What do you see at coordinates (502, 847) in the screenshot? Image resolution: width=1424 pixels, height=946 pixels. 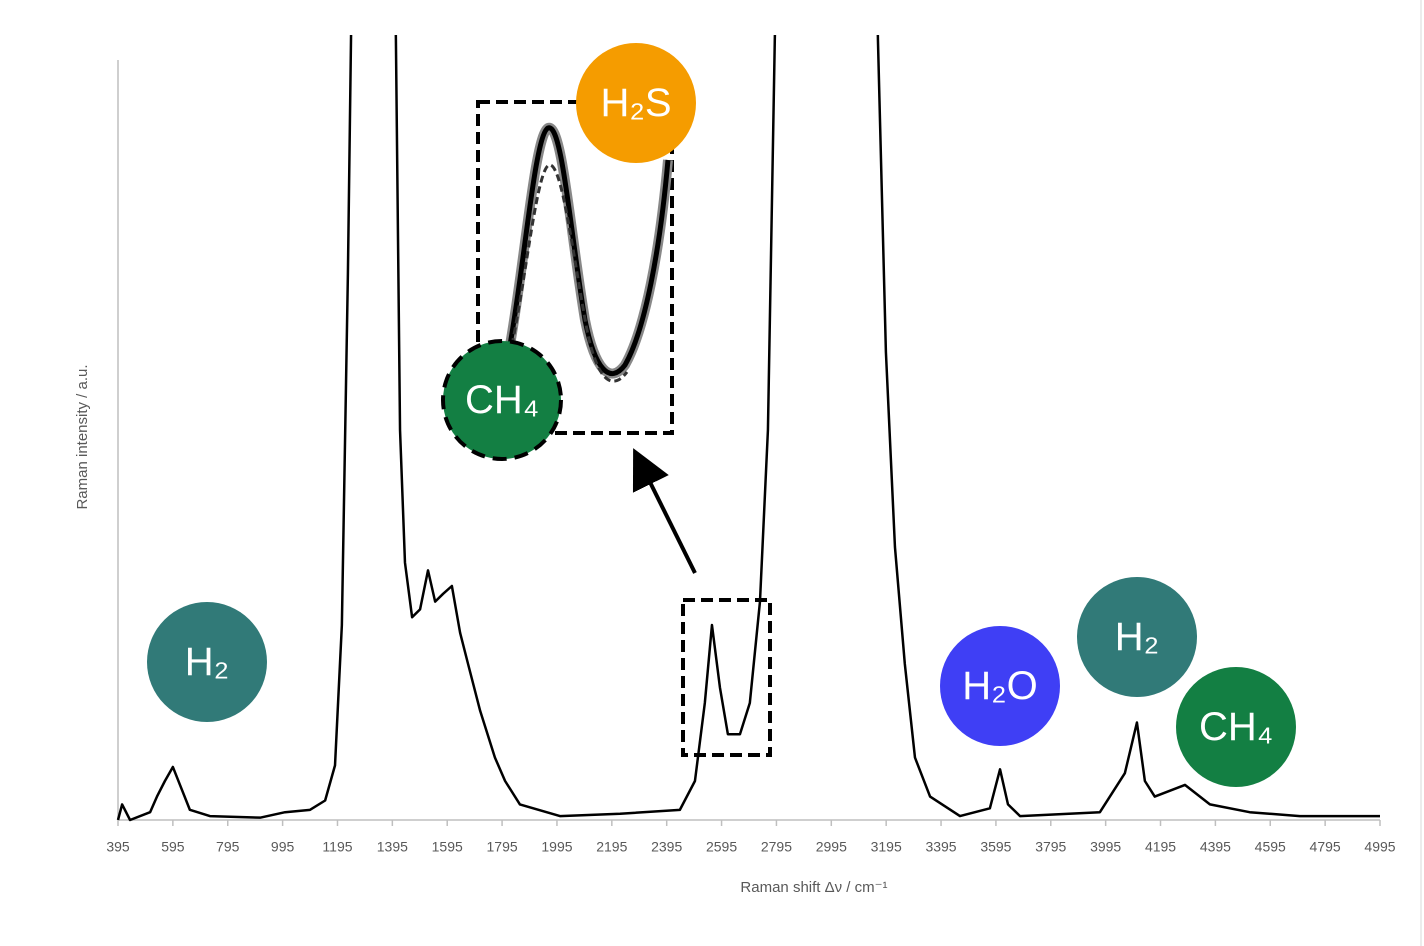 I see `x-tick-label: 1795` at bounding box center [502, 847].